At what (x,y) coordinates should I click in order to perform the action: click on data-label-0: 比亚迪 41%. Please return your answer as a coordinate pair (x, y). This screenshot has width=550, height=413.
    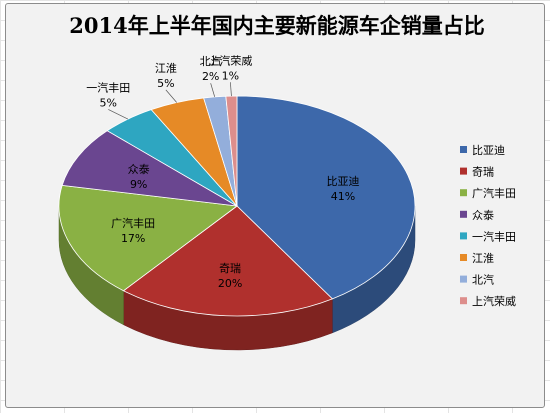
    Looking at the image, I should click on (342, 189).